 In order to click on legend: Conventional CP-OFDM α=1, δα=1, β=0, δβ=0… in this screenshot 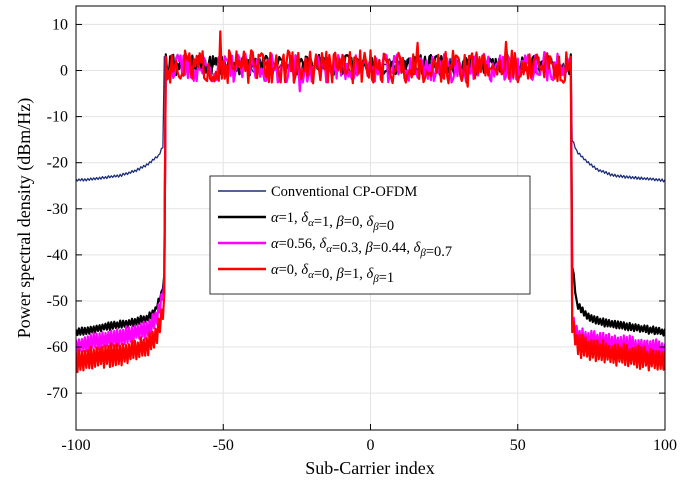, I will do `click(370, 235)`.